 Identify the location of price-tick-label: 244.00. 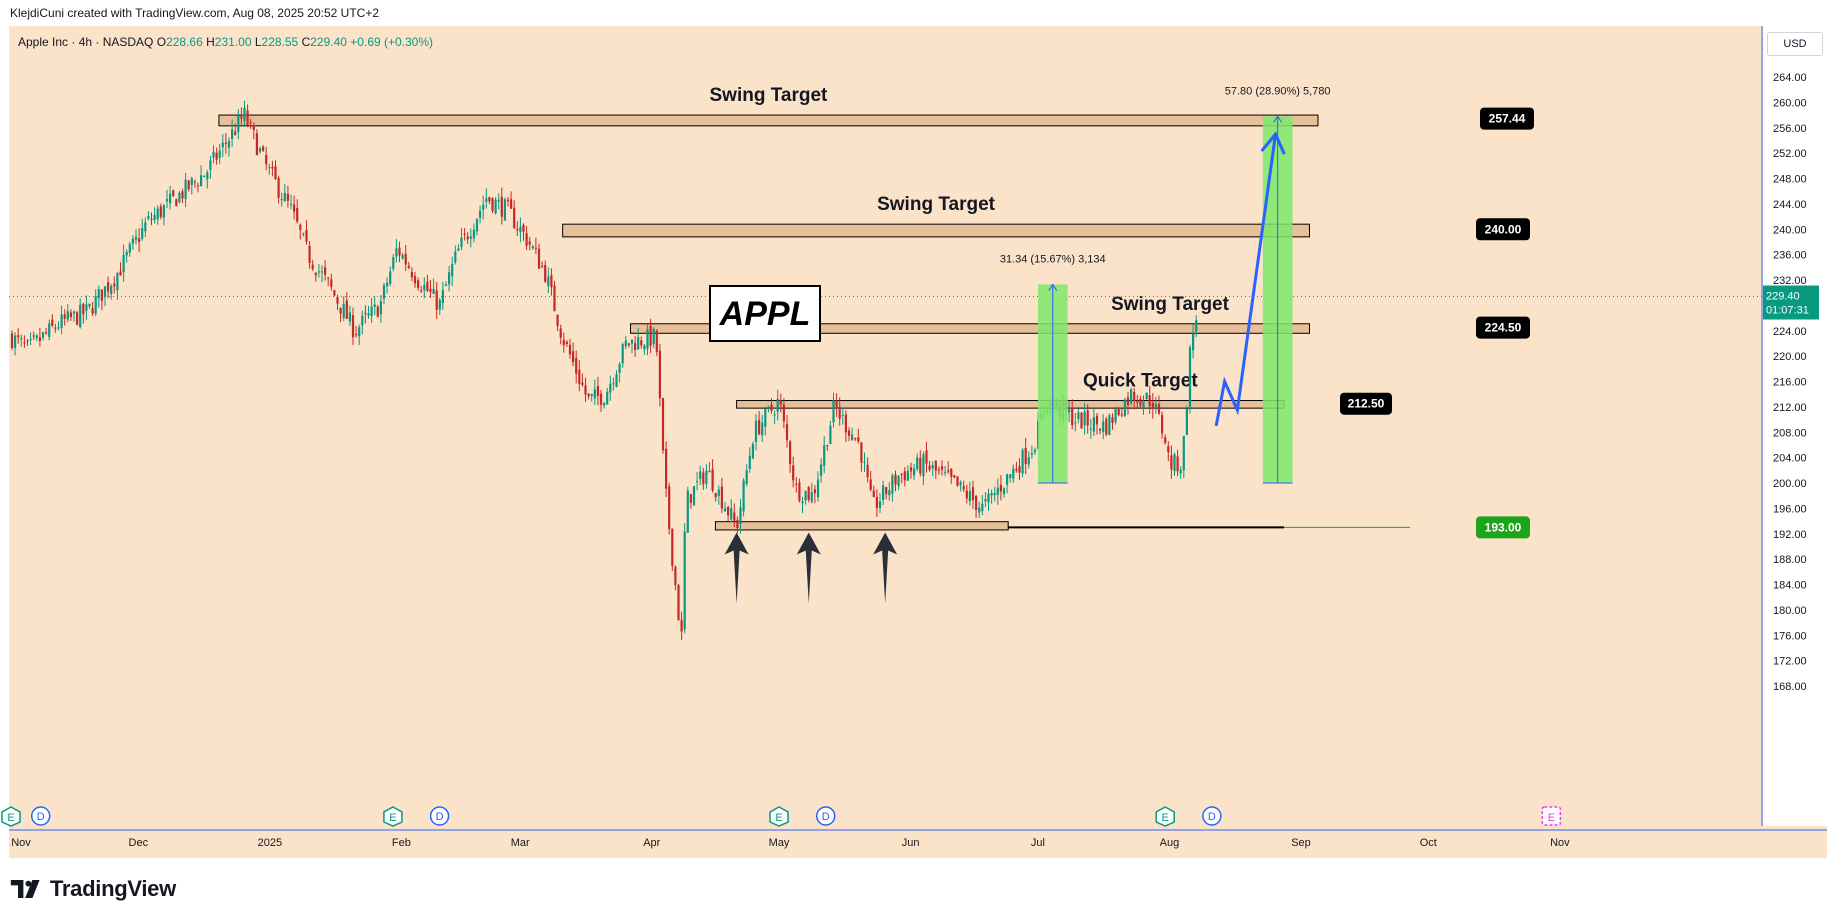
(1790, 205).